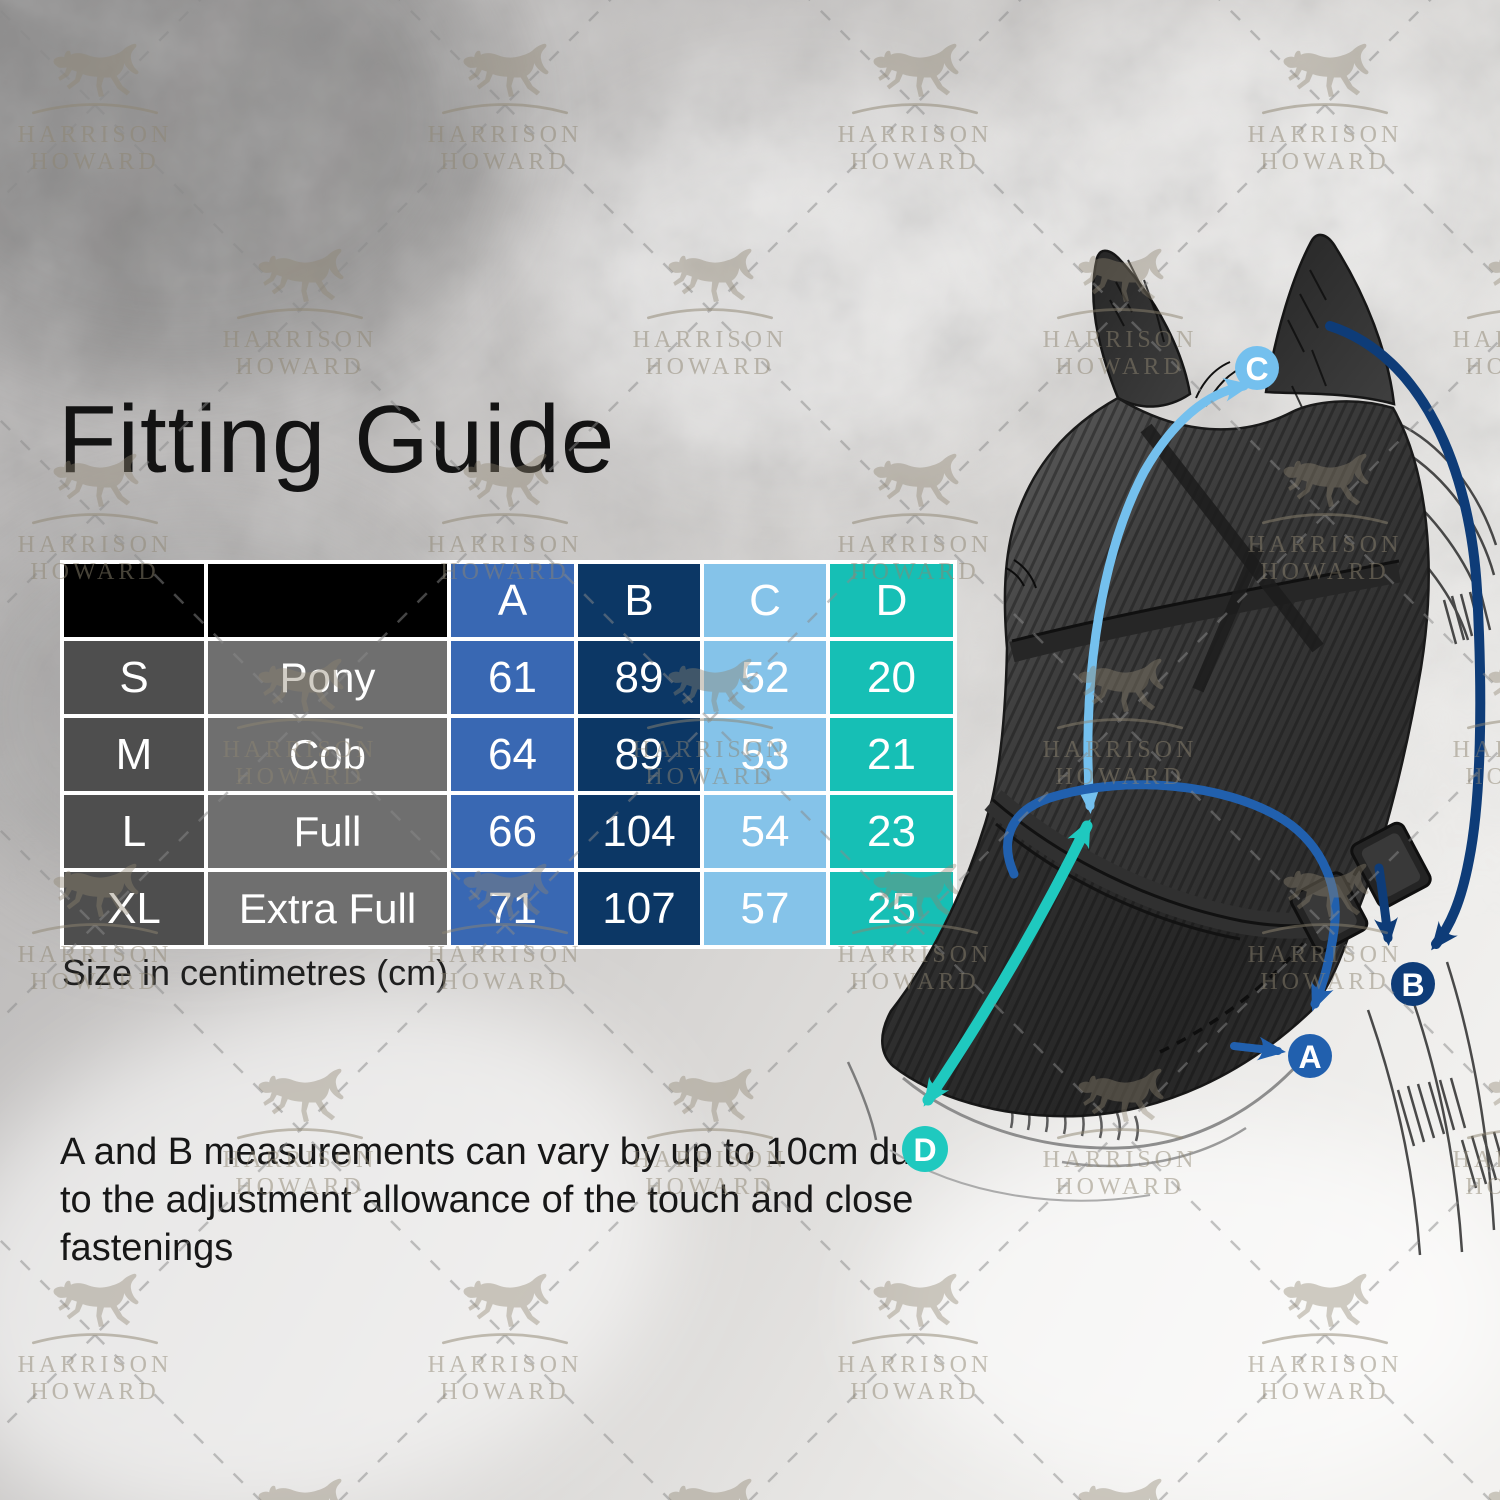 Image resolution: width=1500 pixels, height=1500 pixels. Describe the element at coordinates (512, 600) in the screenshot. I see `column-header-a: A` at that location.